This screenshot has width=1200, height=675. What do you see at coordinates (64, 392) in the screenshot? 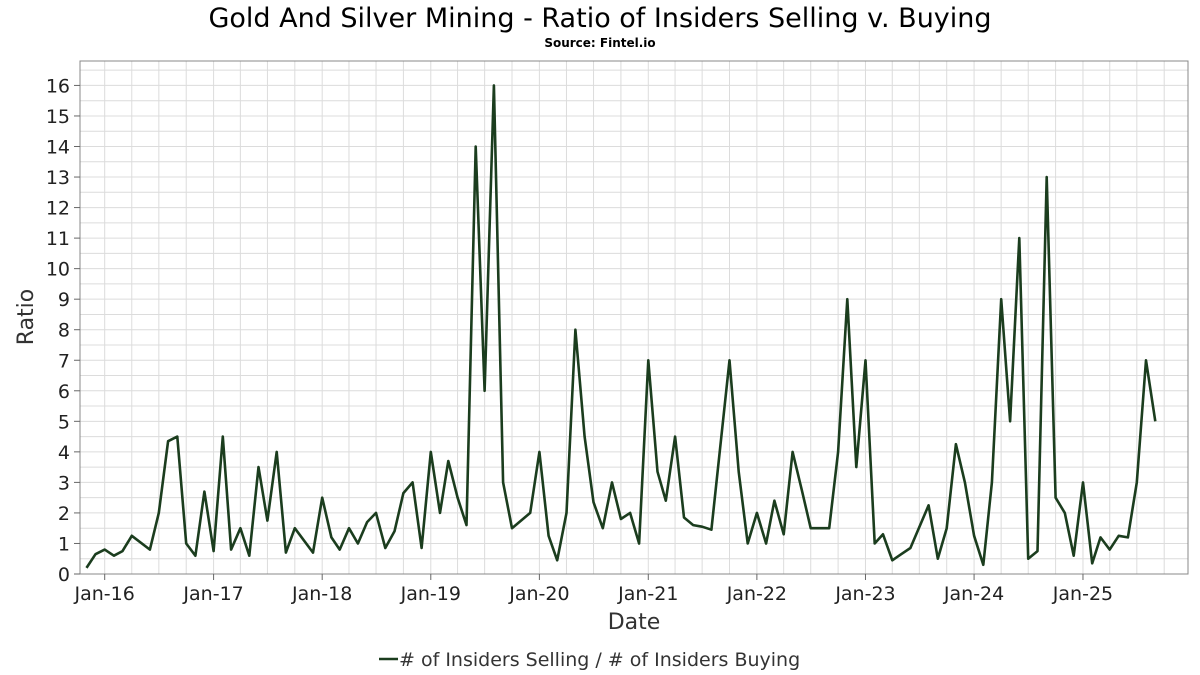
I see `y-tick-label: 6` at bounding box center [64, 392].